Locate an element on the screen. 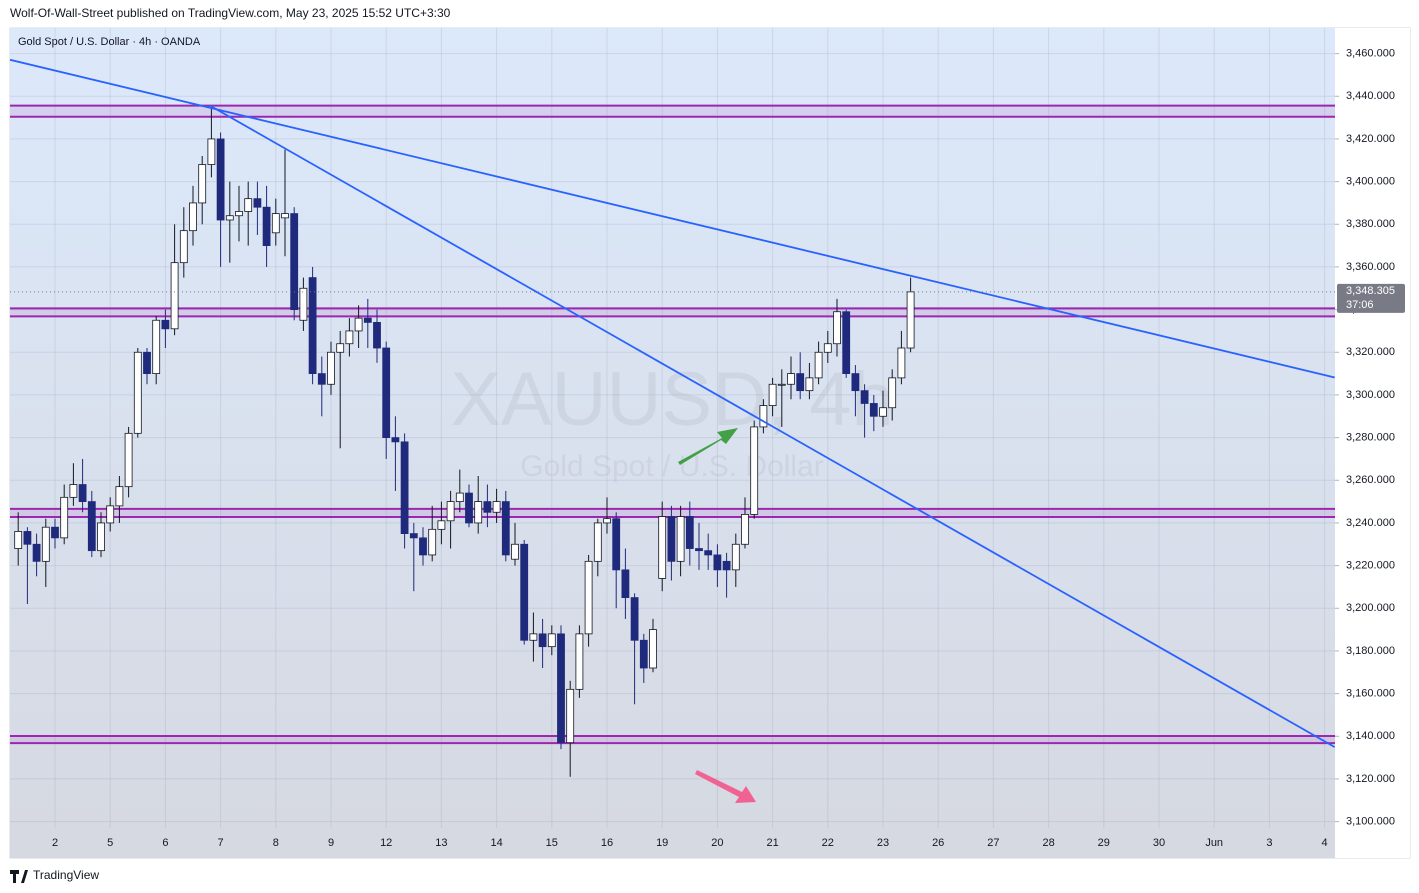 This screenshot has width=1419, height=893. x-tick-label: 29 is located at coordinates (1104, 843).